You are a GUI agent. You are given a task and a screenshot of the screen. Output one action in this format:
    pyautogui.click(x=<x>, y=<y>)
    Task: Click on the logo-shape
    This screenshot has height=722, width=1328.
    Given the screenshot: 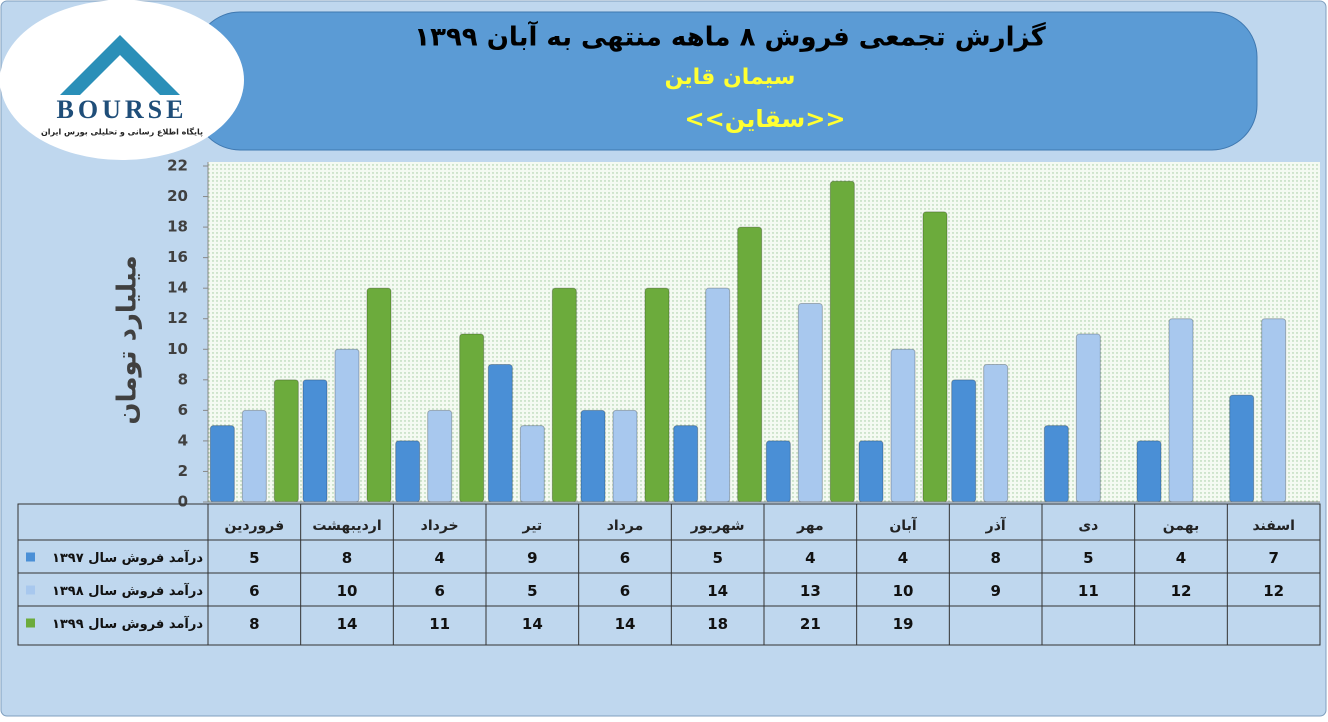 What is the action you would take?
    pyautogui.click(x=120, y=65)
    